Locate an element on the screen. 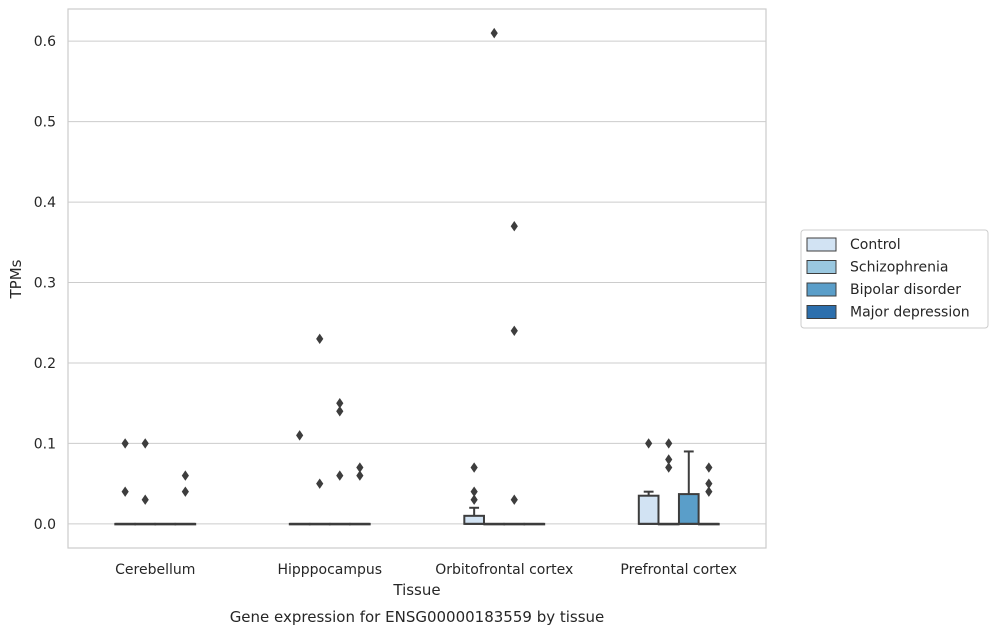  y-tick-label: 0.6 is located at coordinates (45, 42).